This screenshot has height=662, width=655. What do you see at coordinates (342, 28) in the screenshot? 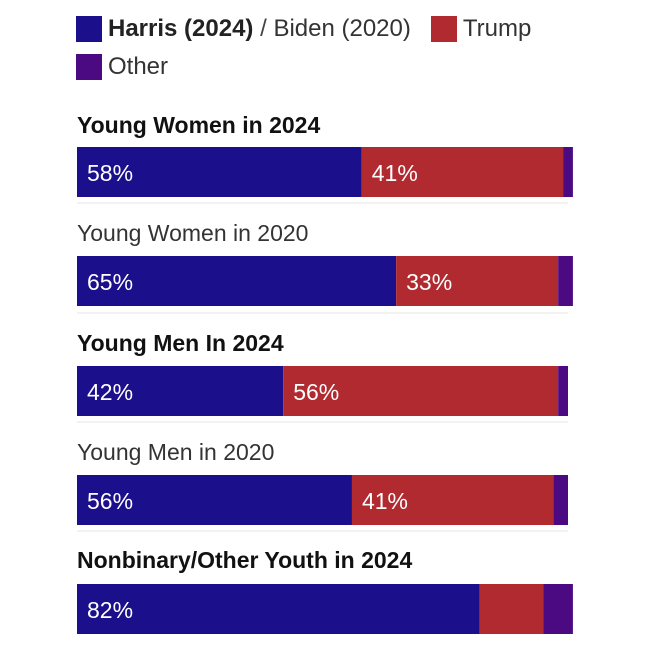
I see `legend-label-biden: Biden (2020)` at bounding box center [342, 28].